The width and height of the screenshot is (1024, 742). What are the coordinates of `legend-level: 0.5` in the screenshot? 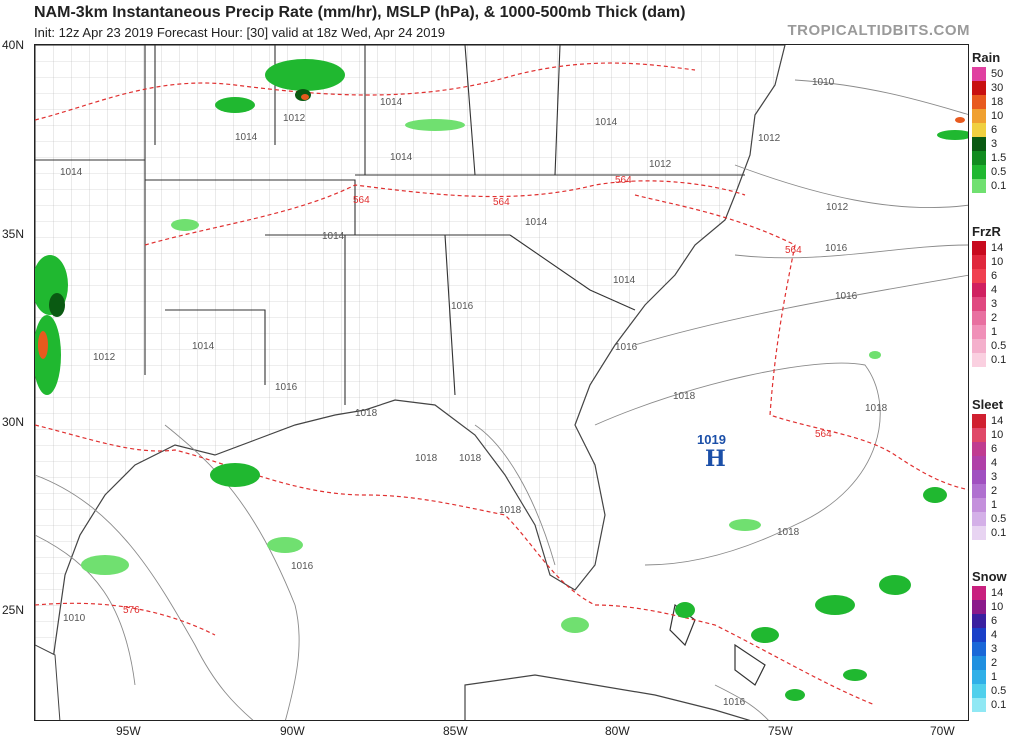 It's located at (999, 519).